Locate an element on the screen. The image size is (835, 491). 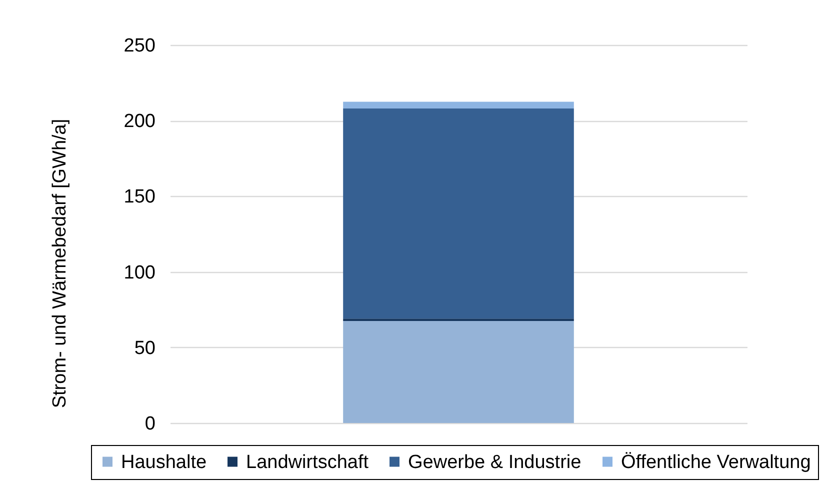
y-tick-label: 150 is located at coordinates (140, 197).